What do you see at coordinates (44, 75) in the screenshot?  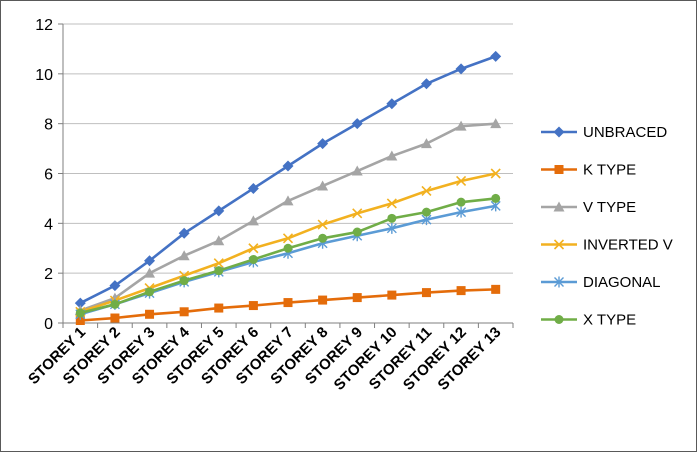 I see `y-tick-label: 10` at bounding box center [44, 75].